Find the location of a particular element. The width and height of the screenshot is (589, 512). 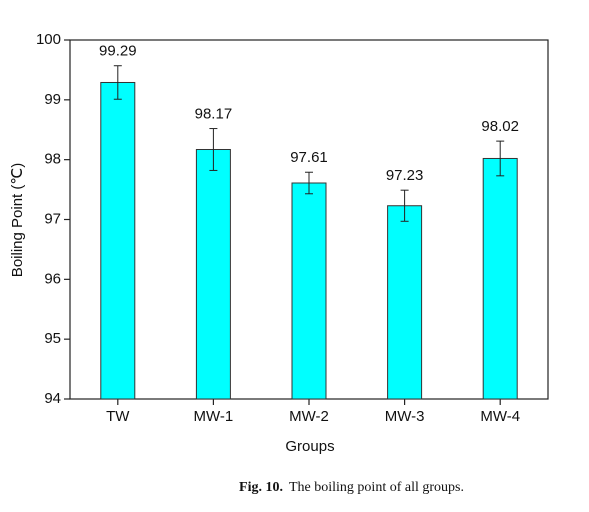

x-tick-label: MW-2 is located at coordinates (309, 416).